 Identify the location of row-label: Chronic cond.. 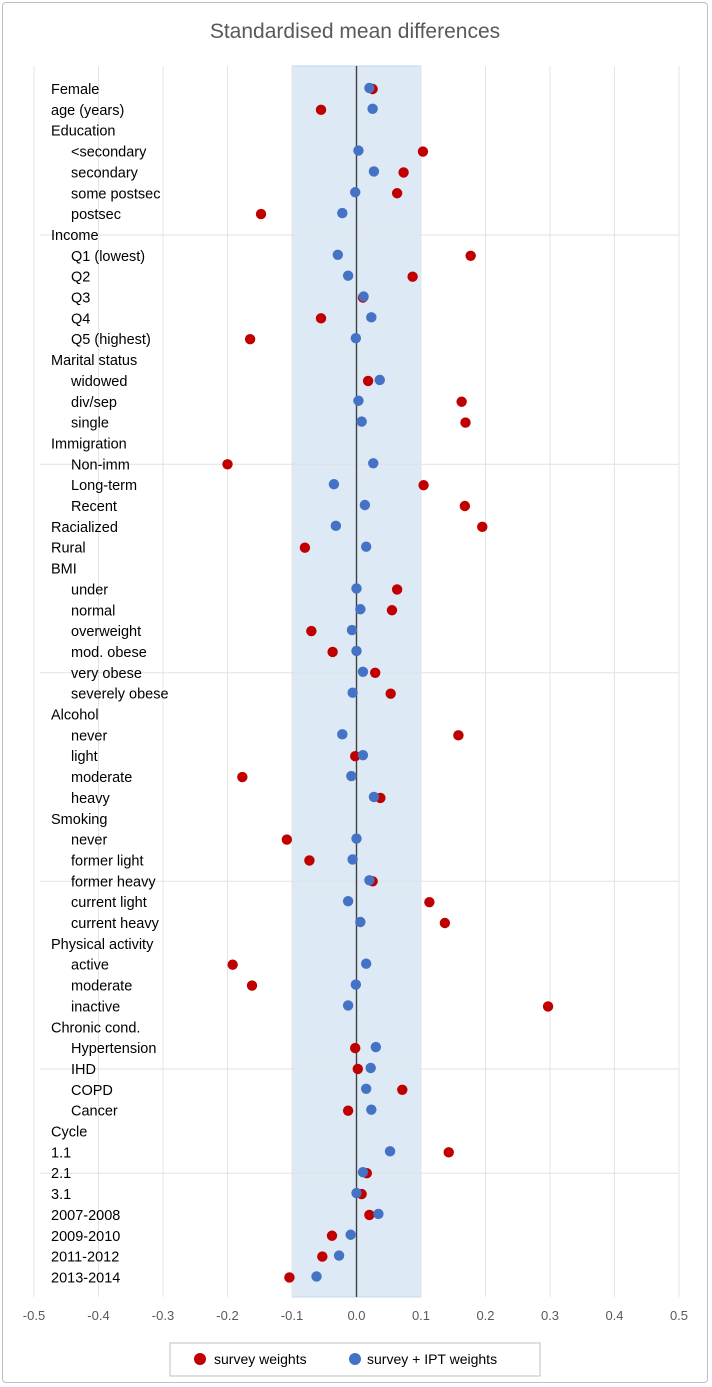
(95, 1028).